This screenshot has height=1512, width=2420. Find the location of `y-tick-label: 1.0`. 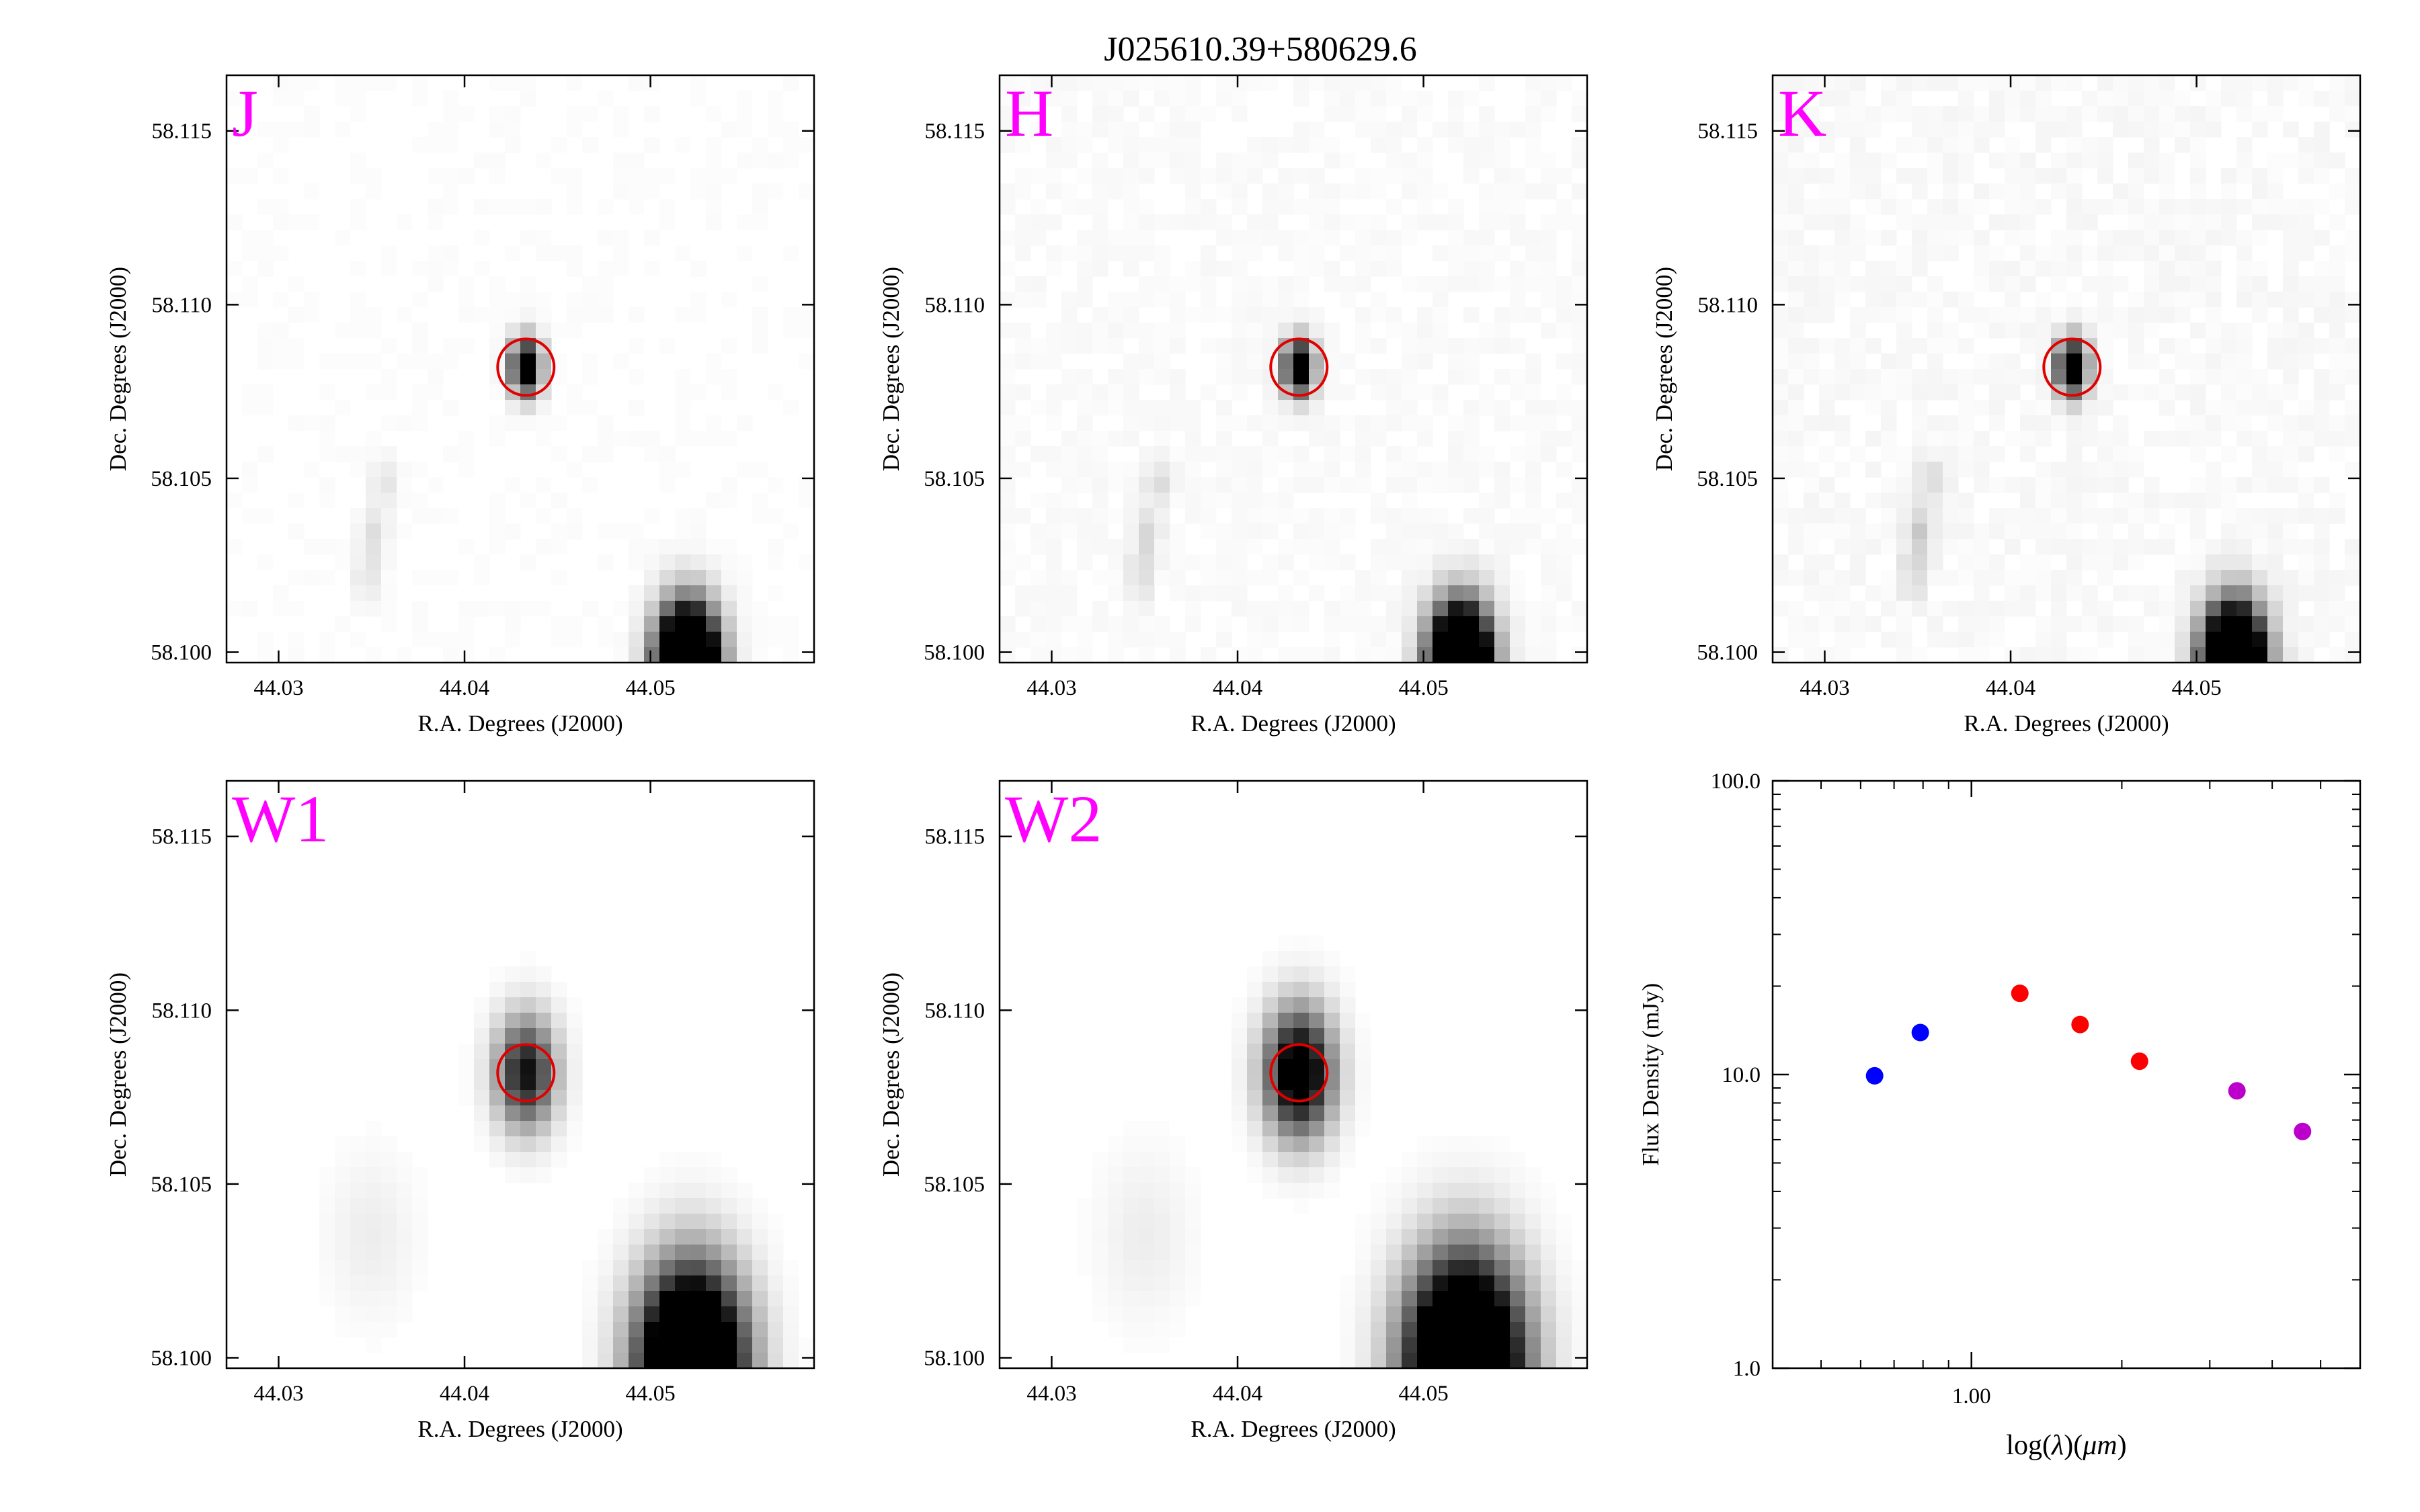

y-tick-label: 1.0 is located at coordinates (1747, 1369).